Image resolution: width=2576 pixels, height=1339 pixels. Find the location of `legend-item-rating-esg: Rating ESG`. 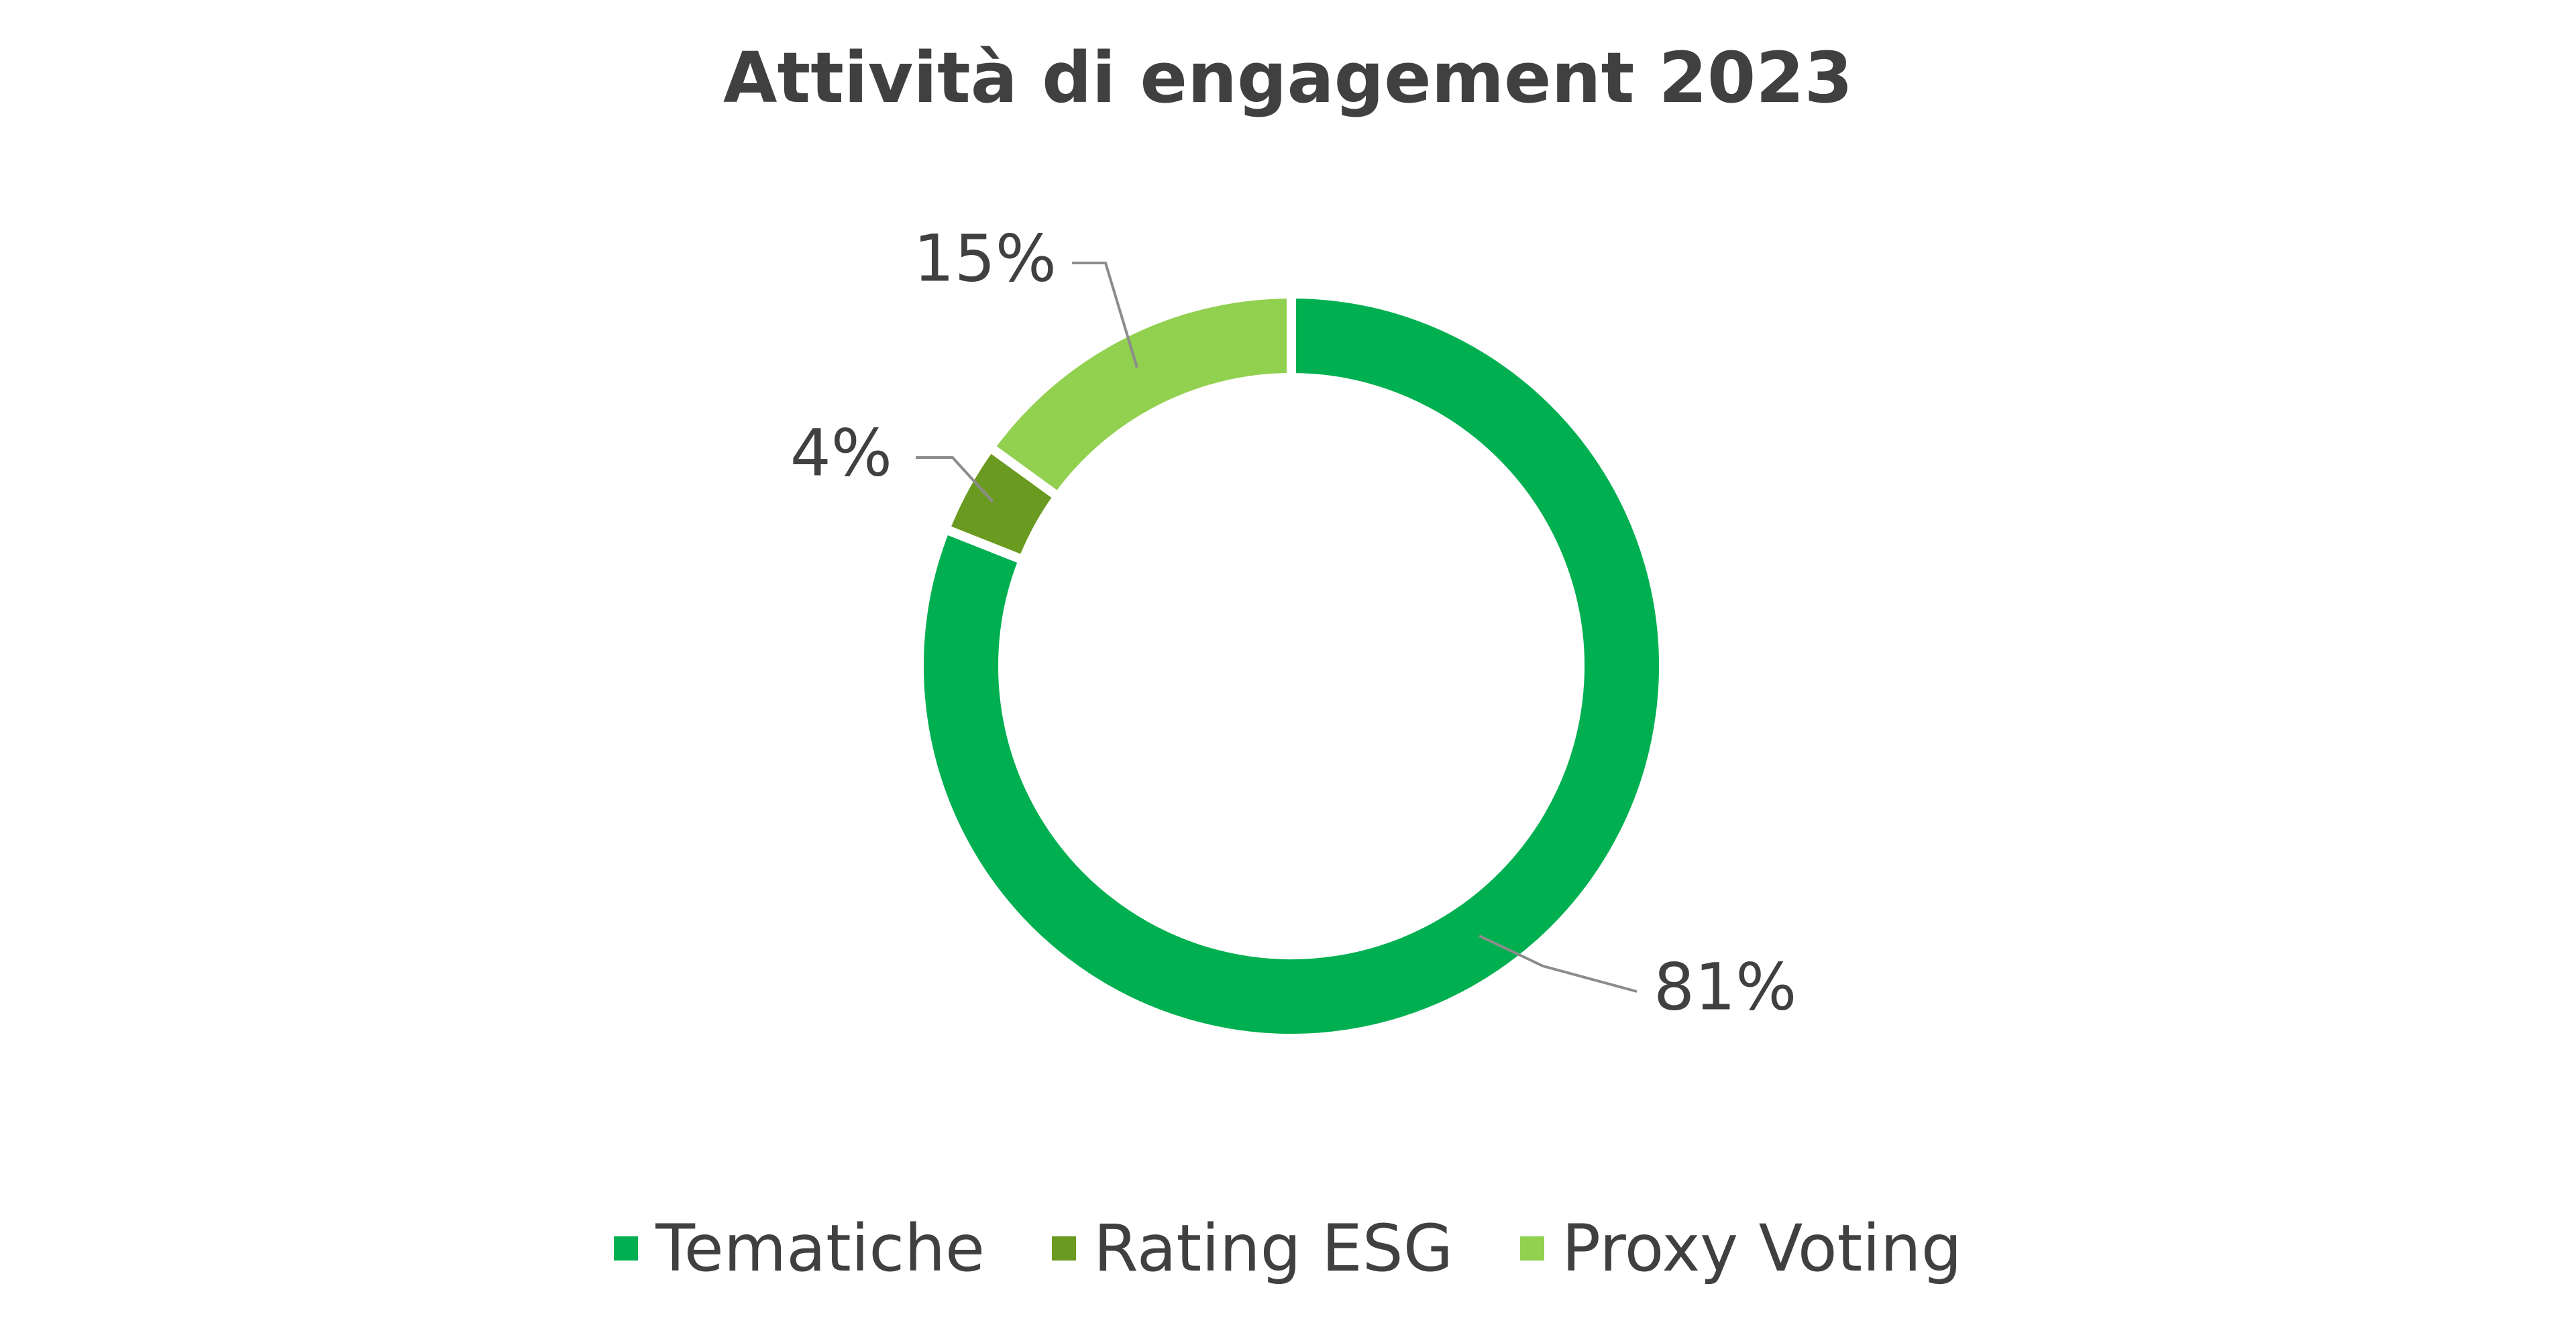

legend-item-rating-esg: Rating ESG is located at coordinates (1252, 1248).